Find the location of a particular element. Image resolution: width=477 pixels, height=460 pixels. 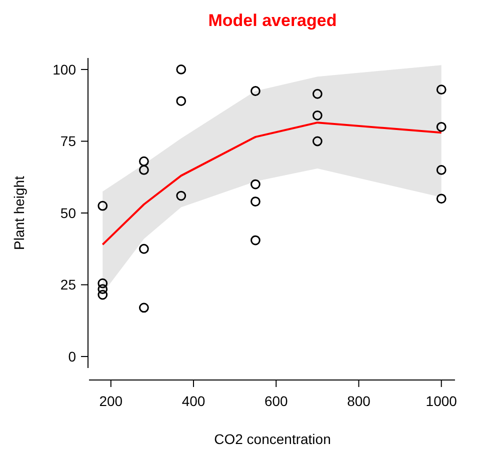

x-tick-label: 200 is located at coordinates (111, 401).